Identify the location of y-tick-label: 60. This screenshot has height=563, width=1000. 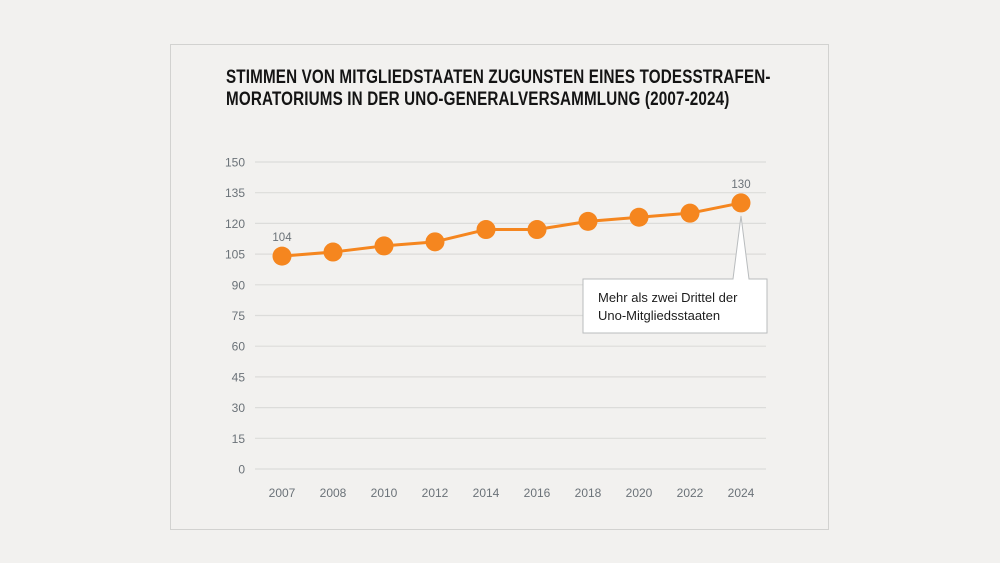
(239, 347).